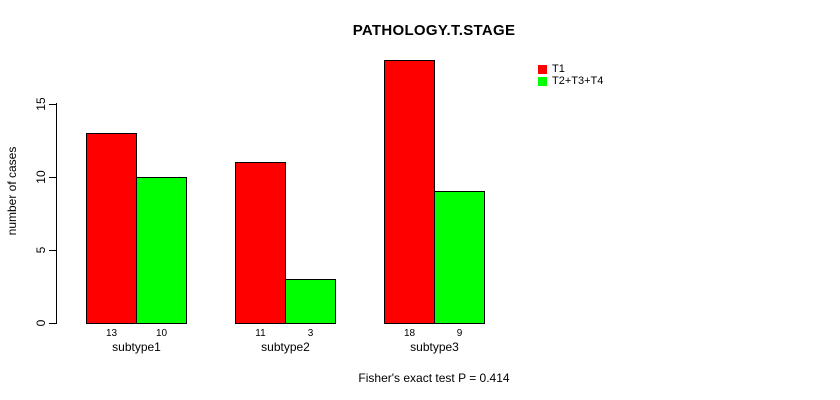  Describe the element at coordinates (459, 333) in the screenshot. I see `bar-value-label: 9` at that location.